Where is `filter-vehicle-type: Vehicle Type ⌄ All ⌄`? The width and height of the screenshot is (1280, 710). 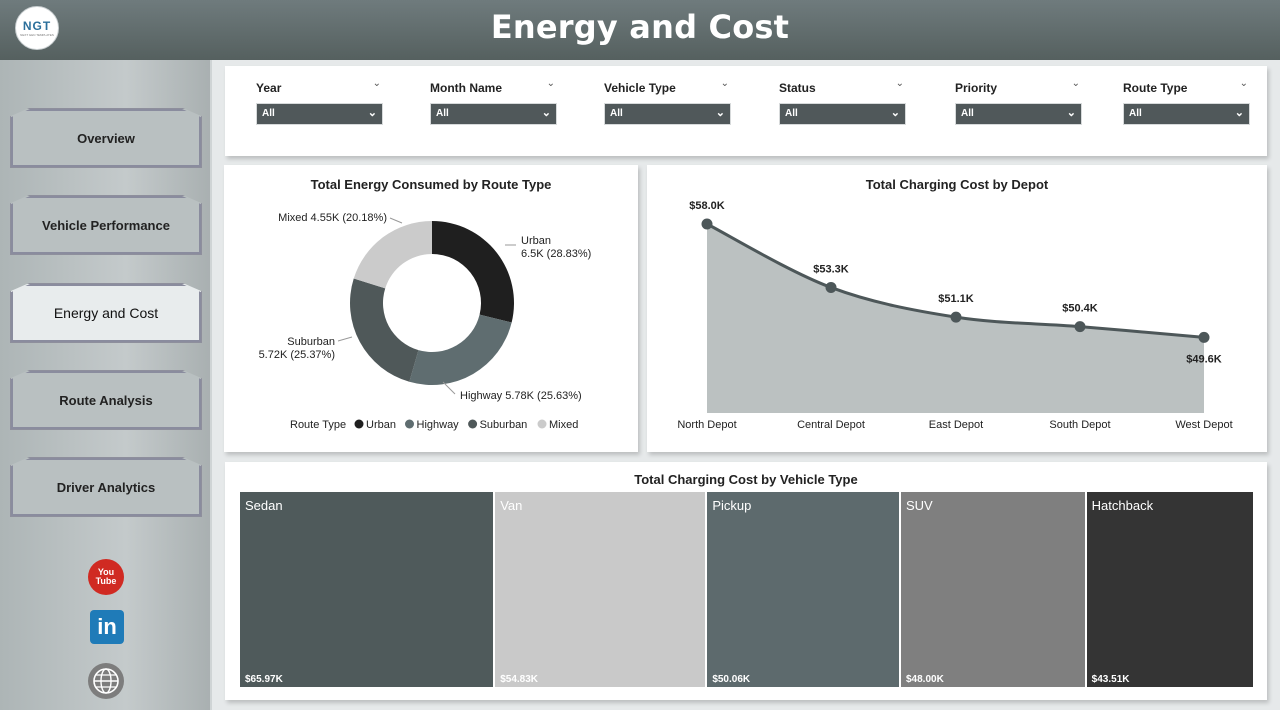 filter-vehicle-type: Vehicle Type ⌄ All ⌄ is located at coordinates (667, 101).